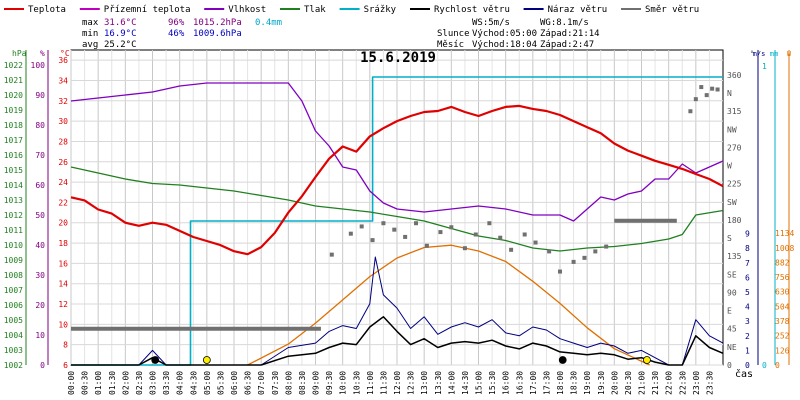 The width and height of the screenshot is (800, 400). What do you see at coordinates (574, 383) in the screenshot?
I see `x-tick-label: 18:30` at bounding box center [574, 383].